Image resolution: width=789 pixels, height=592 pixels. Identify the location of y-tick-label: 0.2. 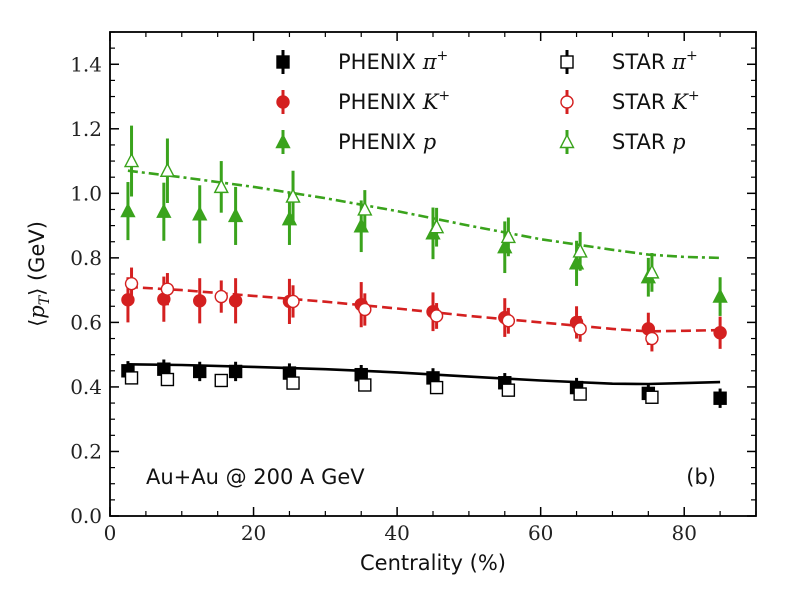
(86, 451).